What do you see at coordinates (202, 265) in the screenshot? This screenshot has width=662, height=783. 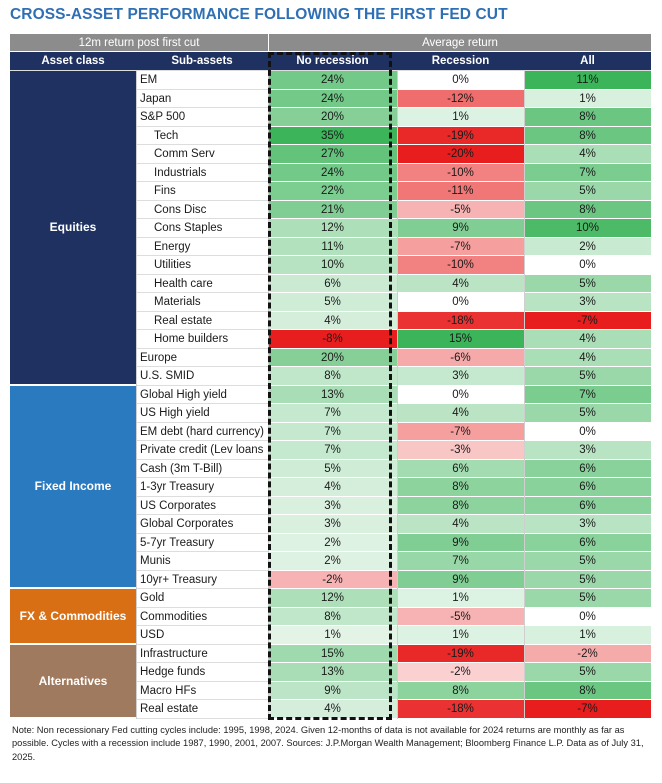 I see `sub-asset-label: Utilities` at bounding box center [202, 265].